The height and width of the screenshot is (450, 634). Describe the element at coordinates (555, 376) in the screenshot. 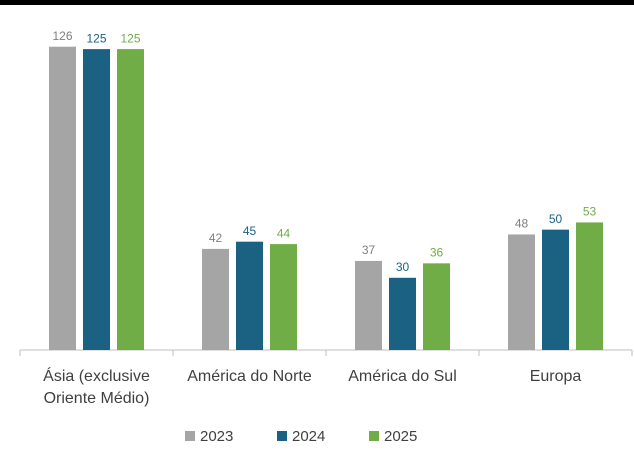

I see `x-tick-label: Europa` at that location.